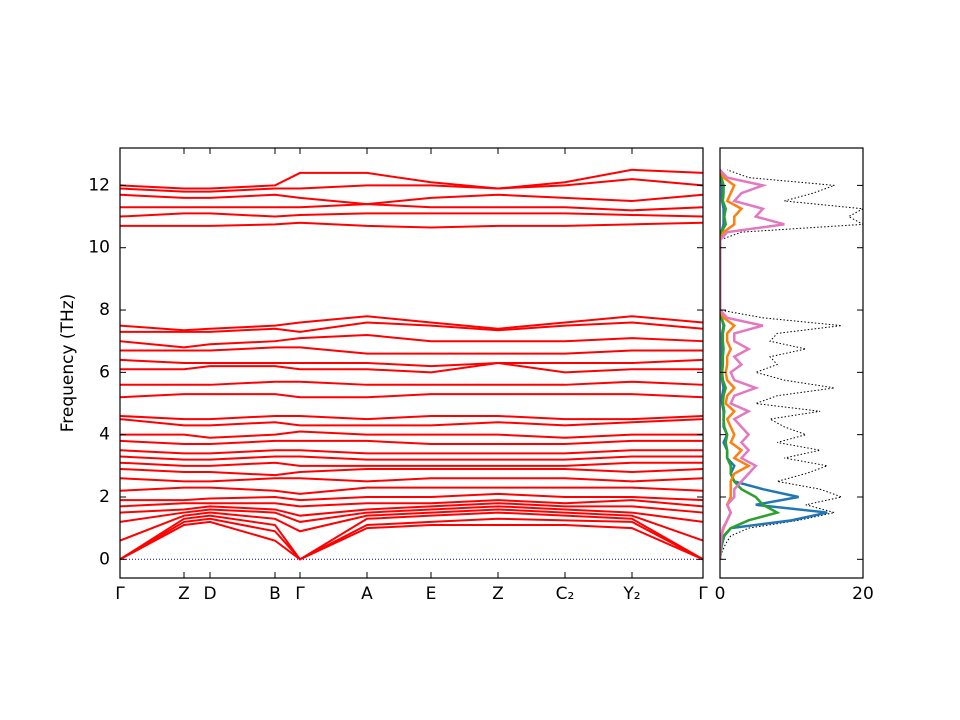 This screenshot has width=960, height=720. I want to click on x-tick-label: E, so click(431, 594).